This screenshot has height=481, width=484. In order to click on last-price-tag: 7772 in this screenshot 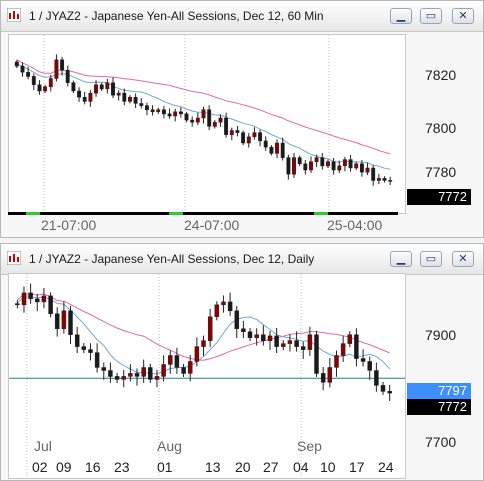, I will do `click(439, 407)`.